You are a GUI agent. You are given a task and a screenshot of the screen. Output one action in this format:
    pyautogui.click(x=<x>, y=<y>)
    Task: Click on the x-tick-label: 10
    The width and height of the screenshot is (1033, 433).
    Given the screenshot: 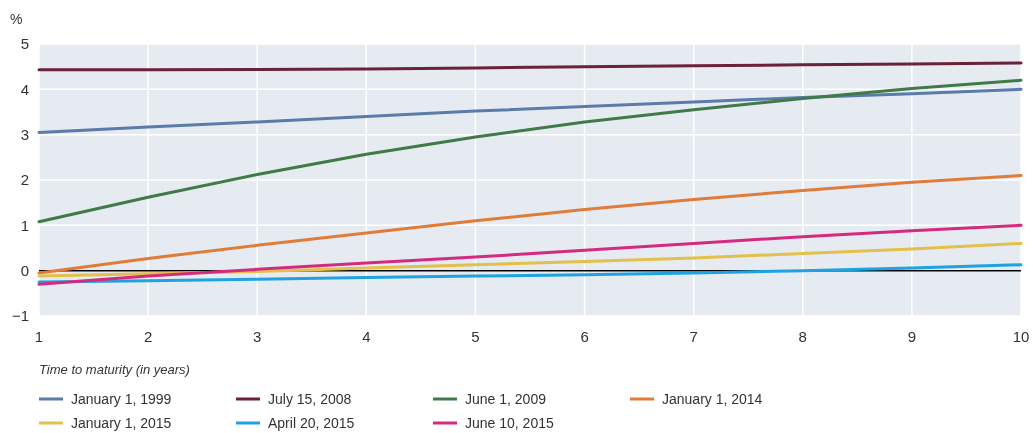 What is the action you would take?
    pyautogui.click(x=1021, y=336)
    